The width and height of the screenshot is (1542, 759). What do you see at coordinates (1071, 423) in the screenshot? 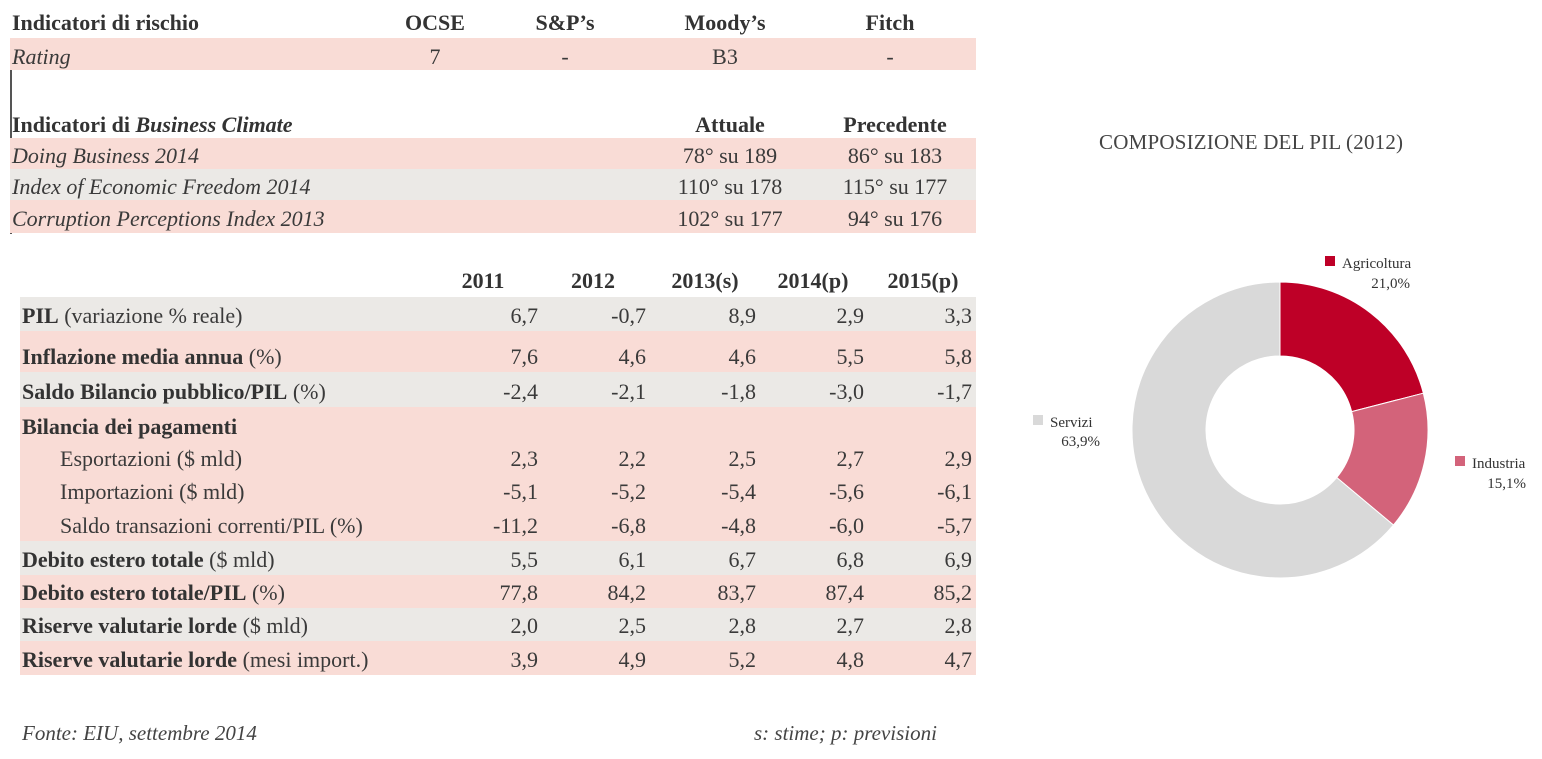
I see `slice-label: Servizi` at bounding box center [1071, 423].